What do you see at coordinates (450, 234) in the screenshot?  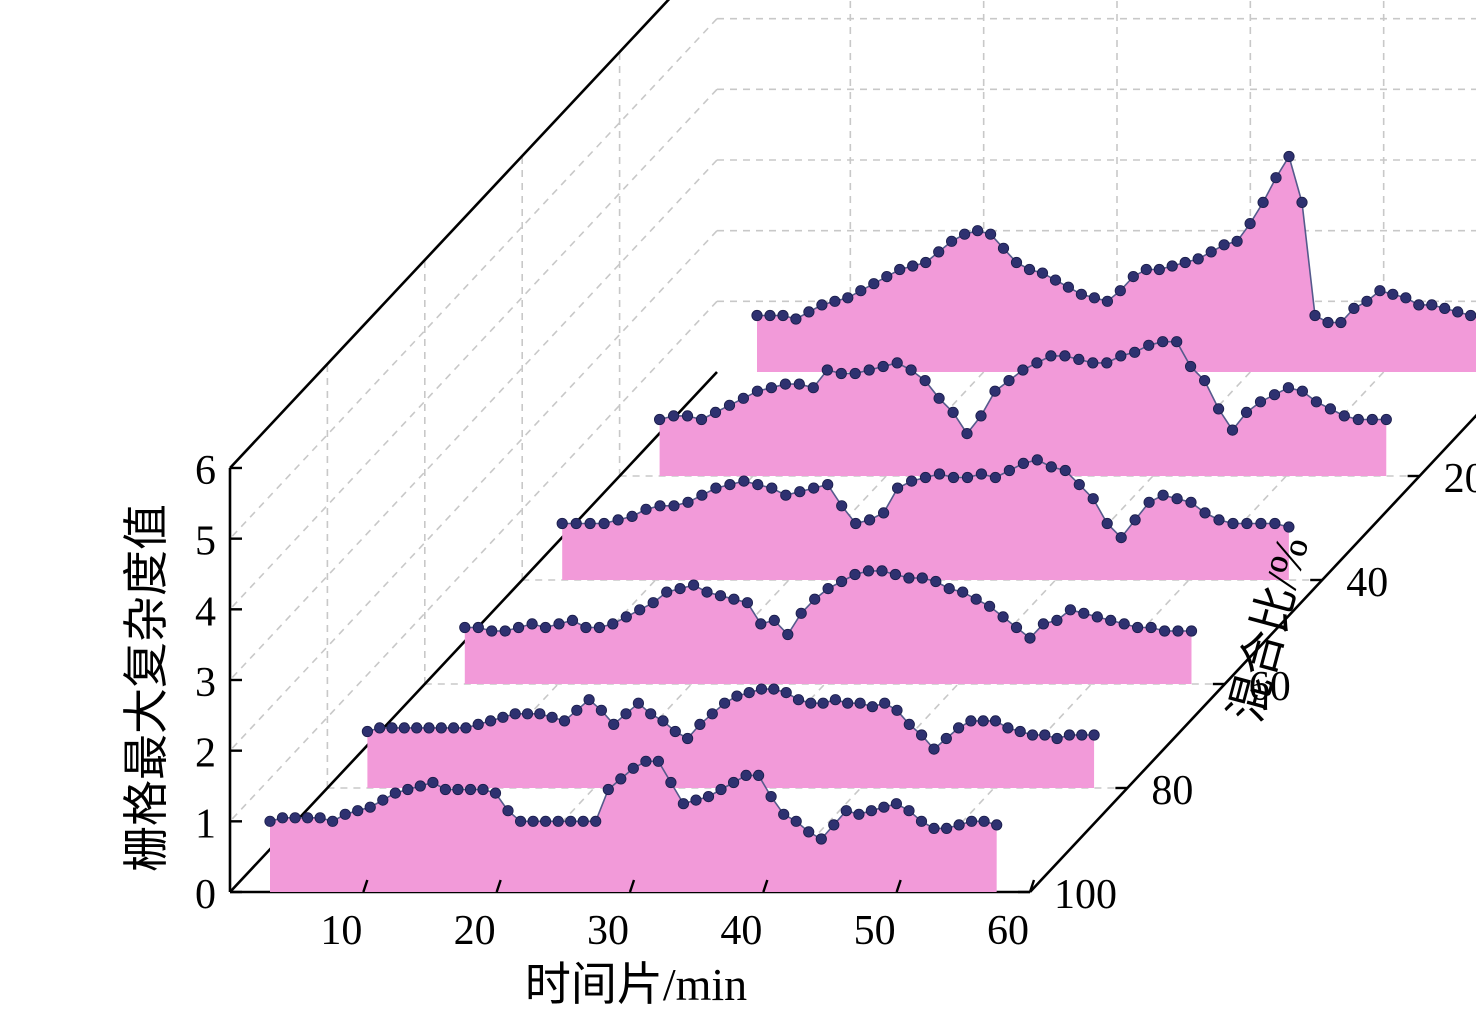 I see `top-left-edge` at bounding box center [450, 234].